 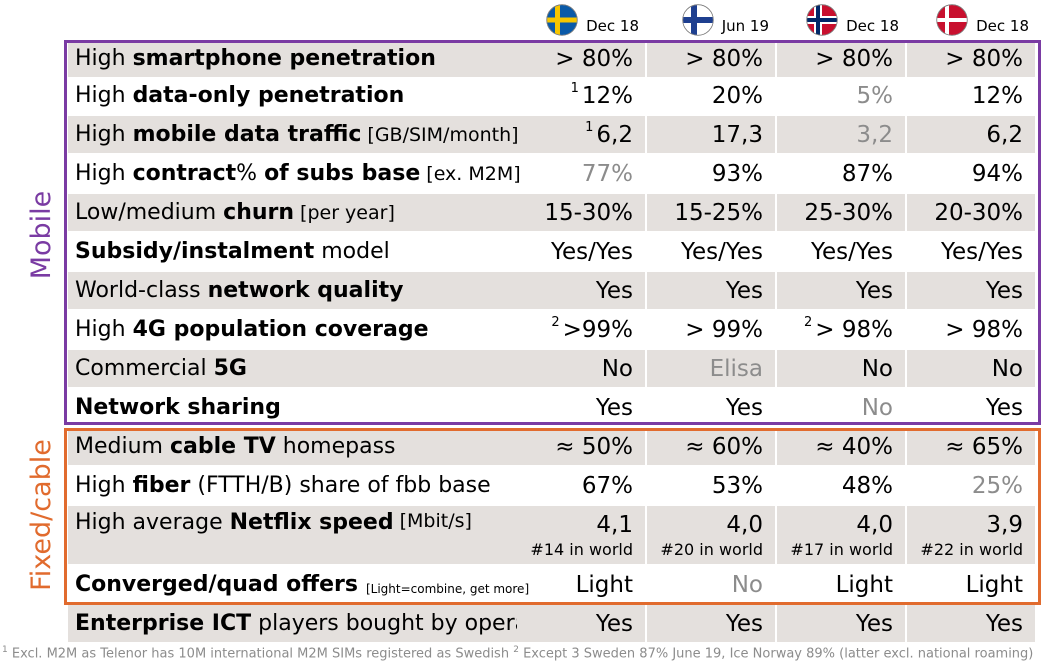 I want to click on value-cell-dk: ≈ 65%, so click(x=971, y=446).